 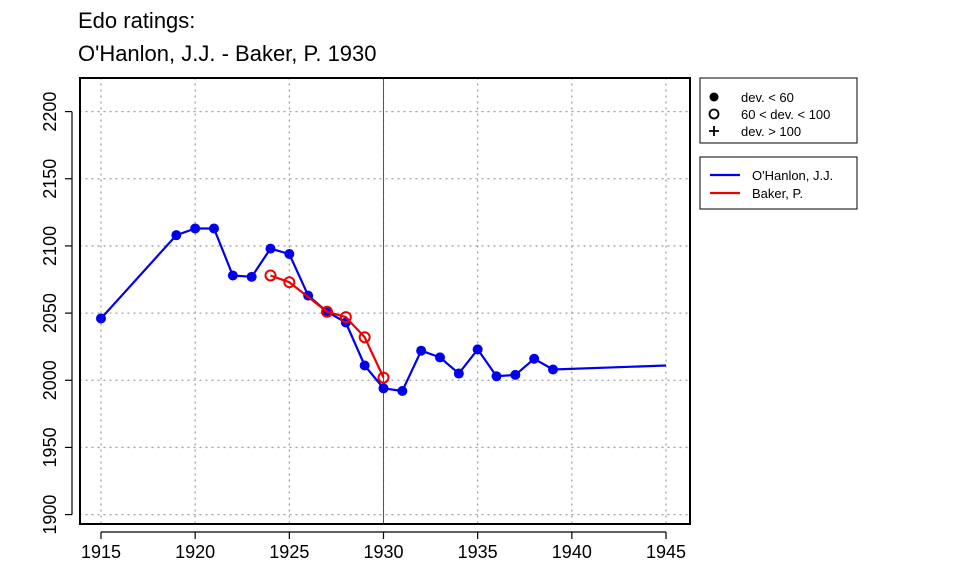 I want to click on x-tick-label: 1940, so click(x=572, y=552).